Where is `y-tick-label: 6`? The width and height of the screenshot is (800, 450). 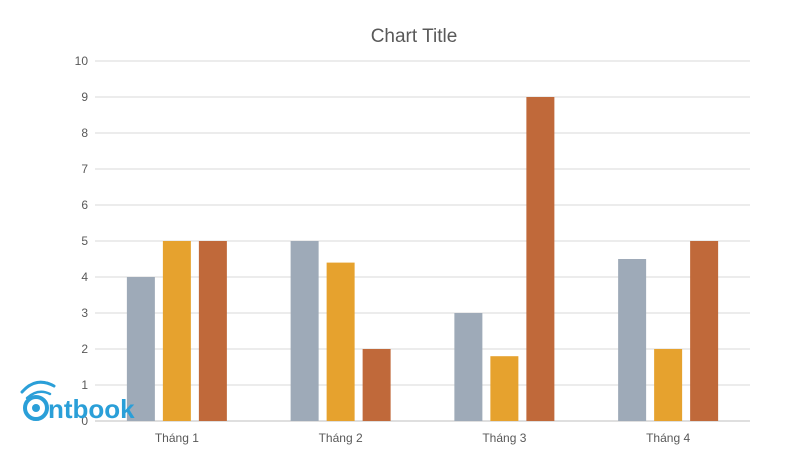
y-tick-label: 6 is located at coordinates (84, 205).